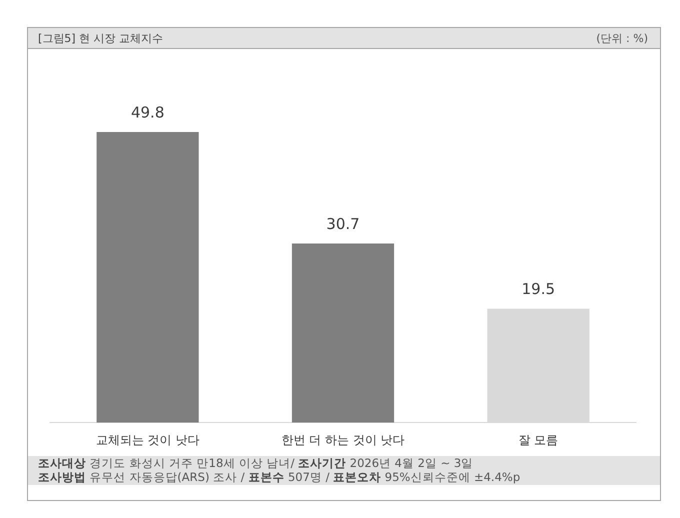 The image size is (680, 518). What do you see at coordinates (622, 38) in the screenshot?
I see `text: (단위 : %)` at bounding box center [622, 38].